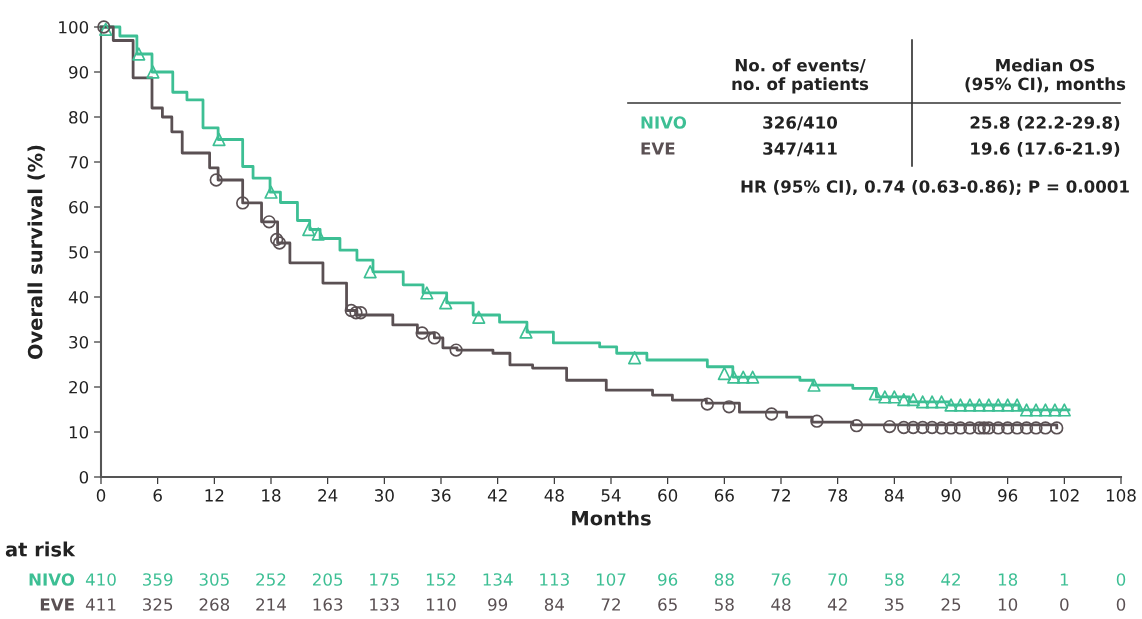  I want to click on annotation: 347/411, so click(800, 149).